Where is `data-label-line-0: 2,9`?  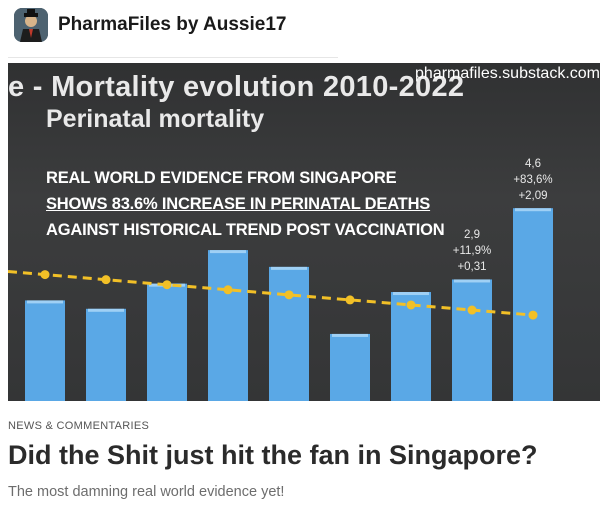
data-label-line-0: 2,9 is located at coordinates (472, 235).